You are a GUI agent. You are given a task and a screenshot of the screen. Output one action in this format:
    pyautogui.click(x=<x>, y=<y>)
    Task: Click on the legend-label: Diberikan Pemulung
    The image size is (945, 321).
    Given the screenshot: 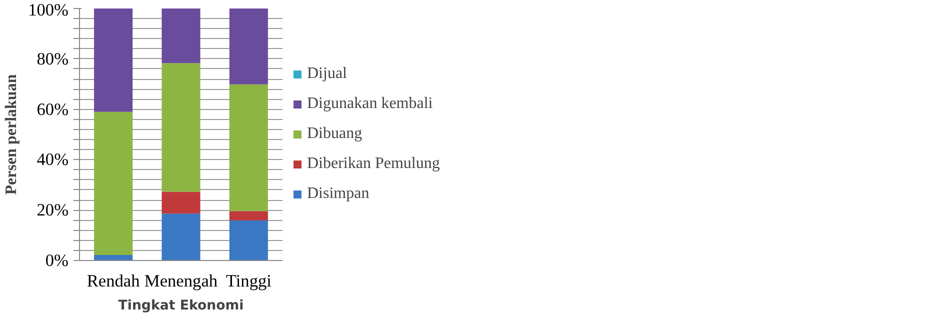 What is the action you would take?
    pyautogui.click(x=373, y=164)
    